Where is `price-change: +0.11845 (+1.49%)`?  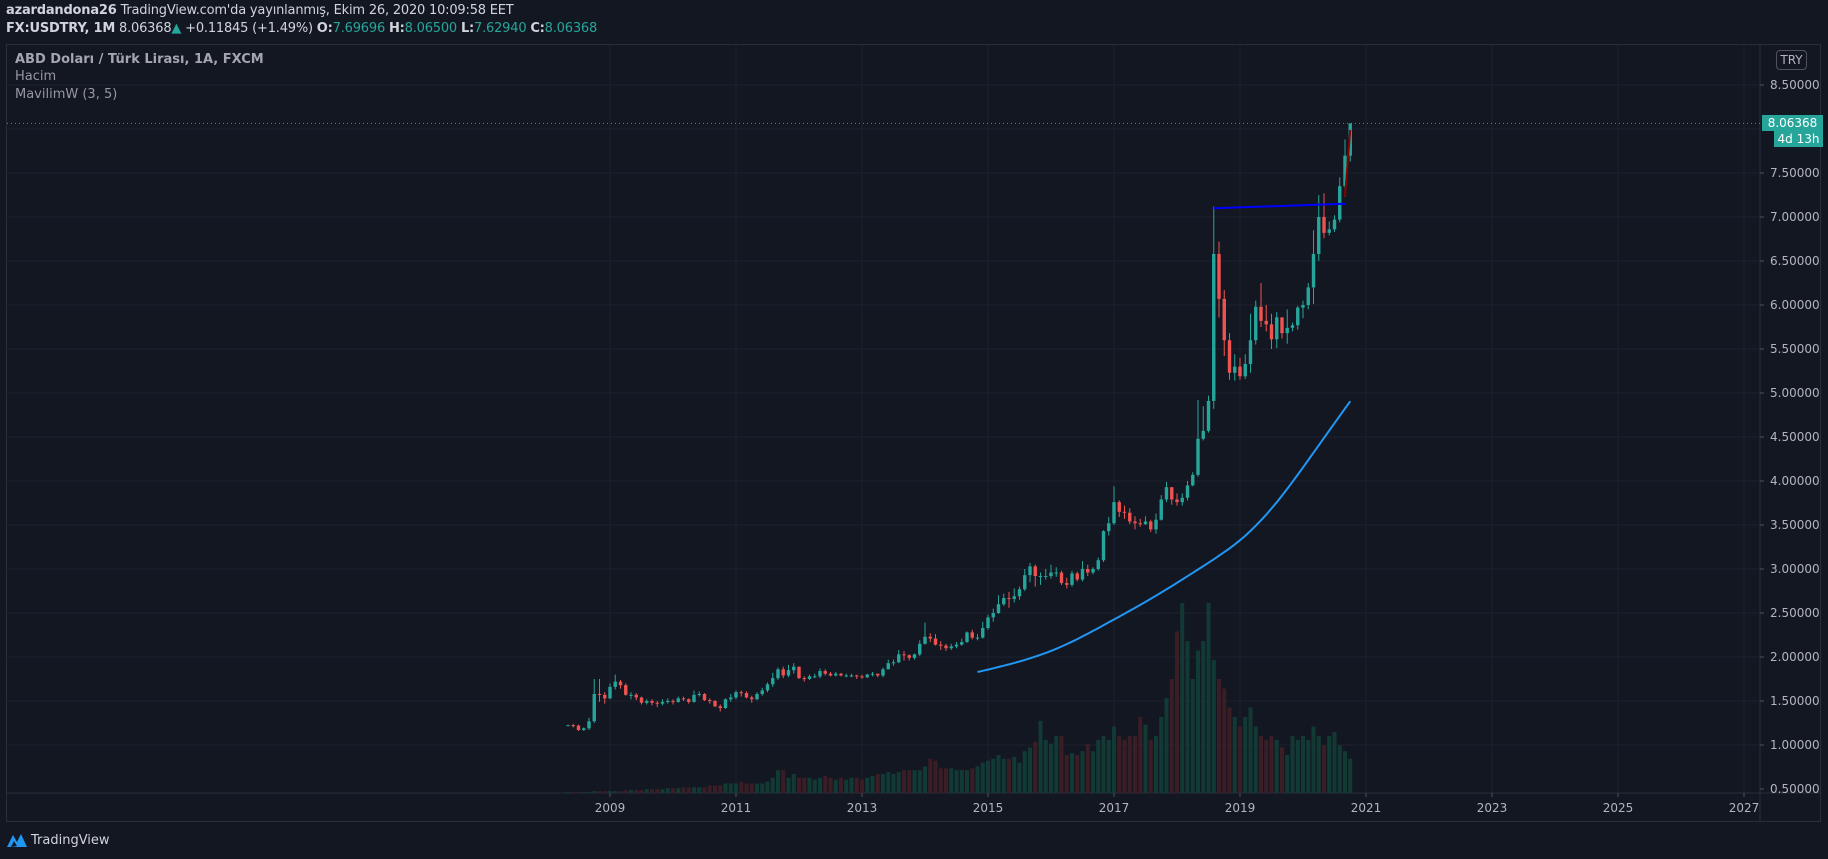
price-change: +0.11845 (+1.49%) is located at coordinates (249, 28).